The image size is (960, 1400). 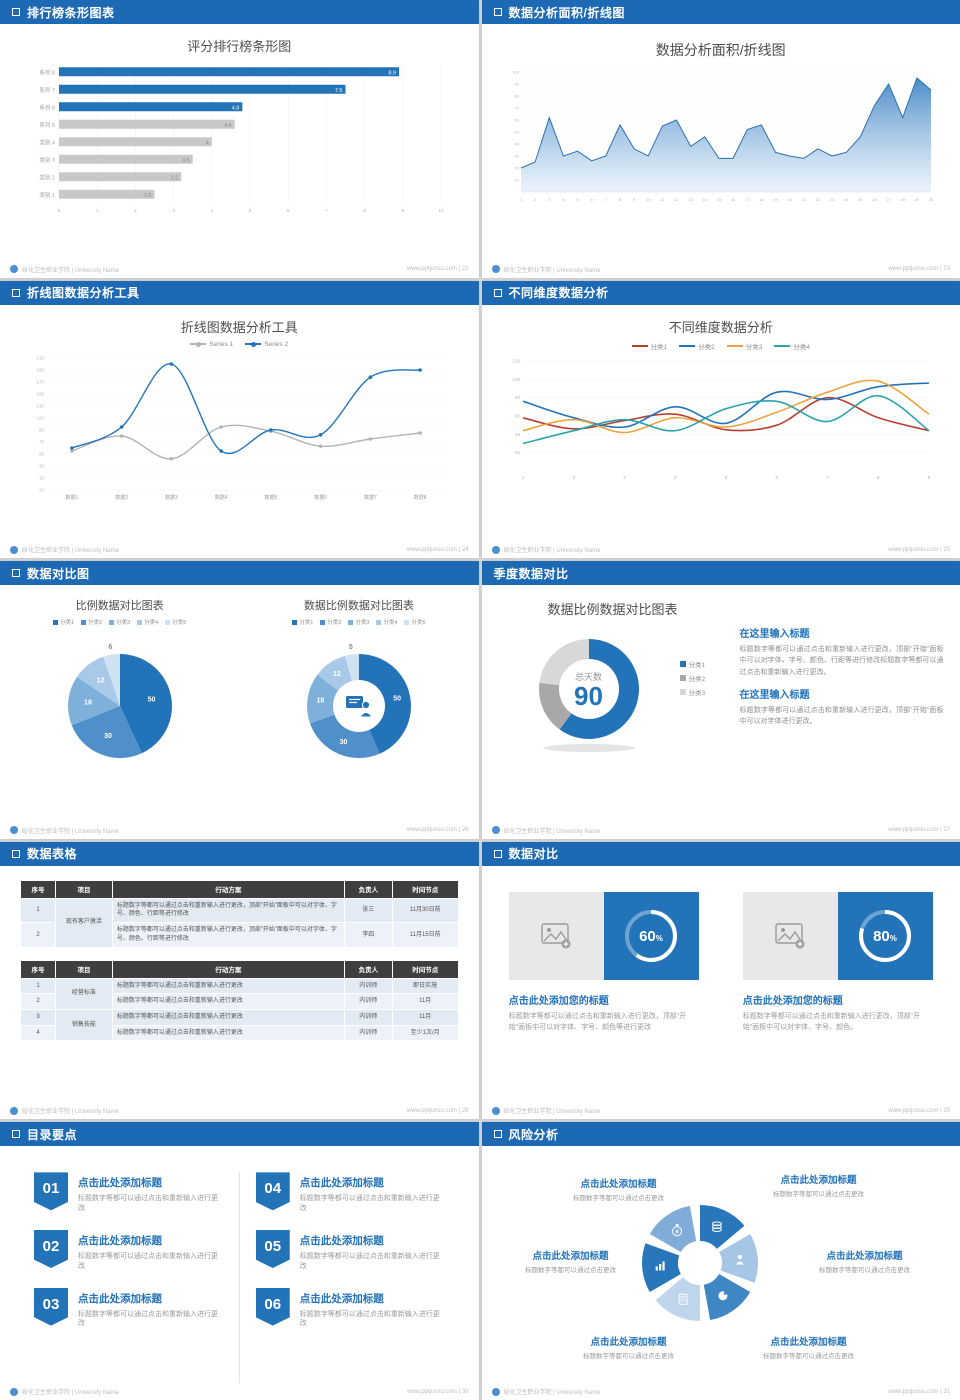 I want to click on footer-page-info: www.pptjunsu.com | 31, so click(x=919, y=1391).